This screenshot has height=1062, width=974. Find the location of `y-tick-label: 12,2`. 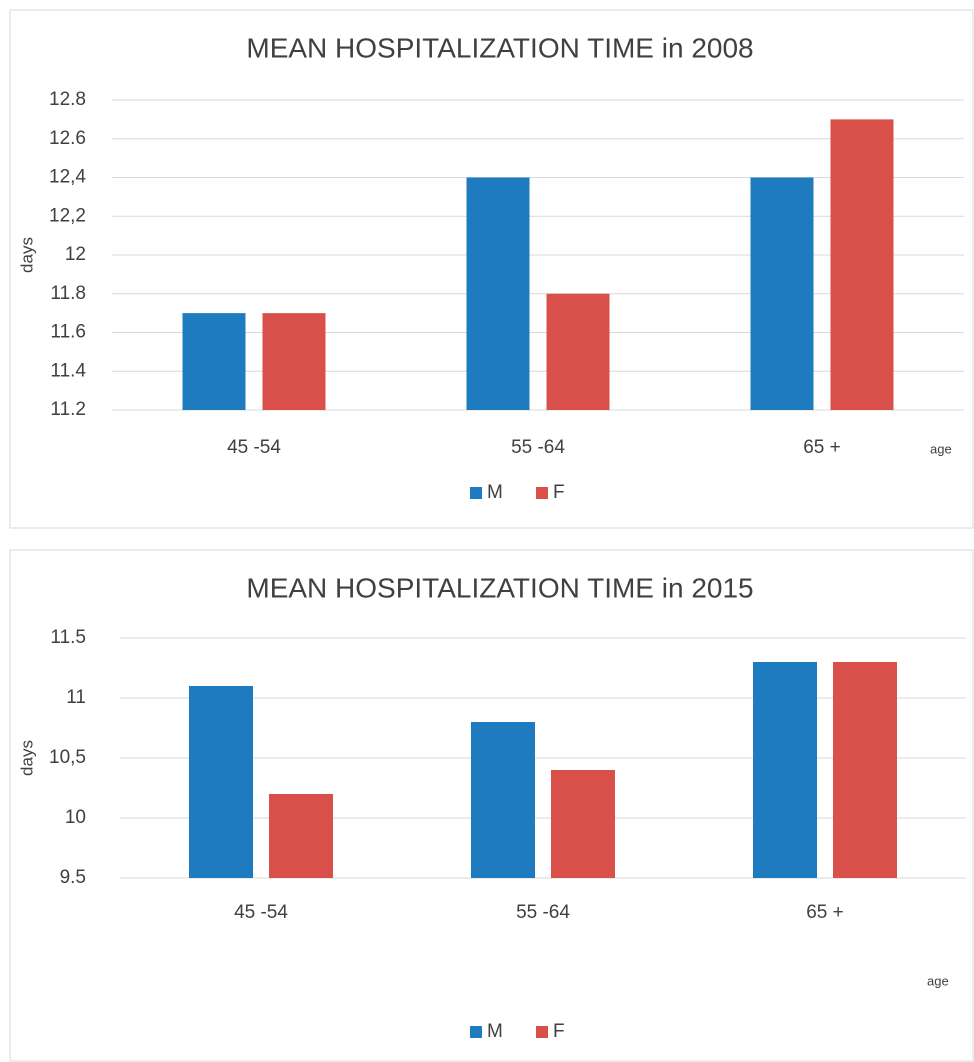

y-tick-label: 12,2 is located at coordinates (67, 215).